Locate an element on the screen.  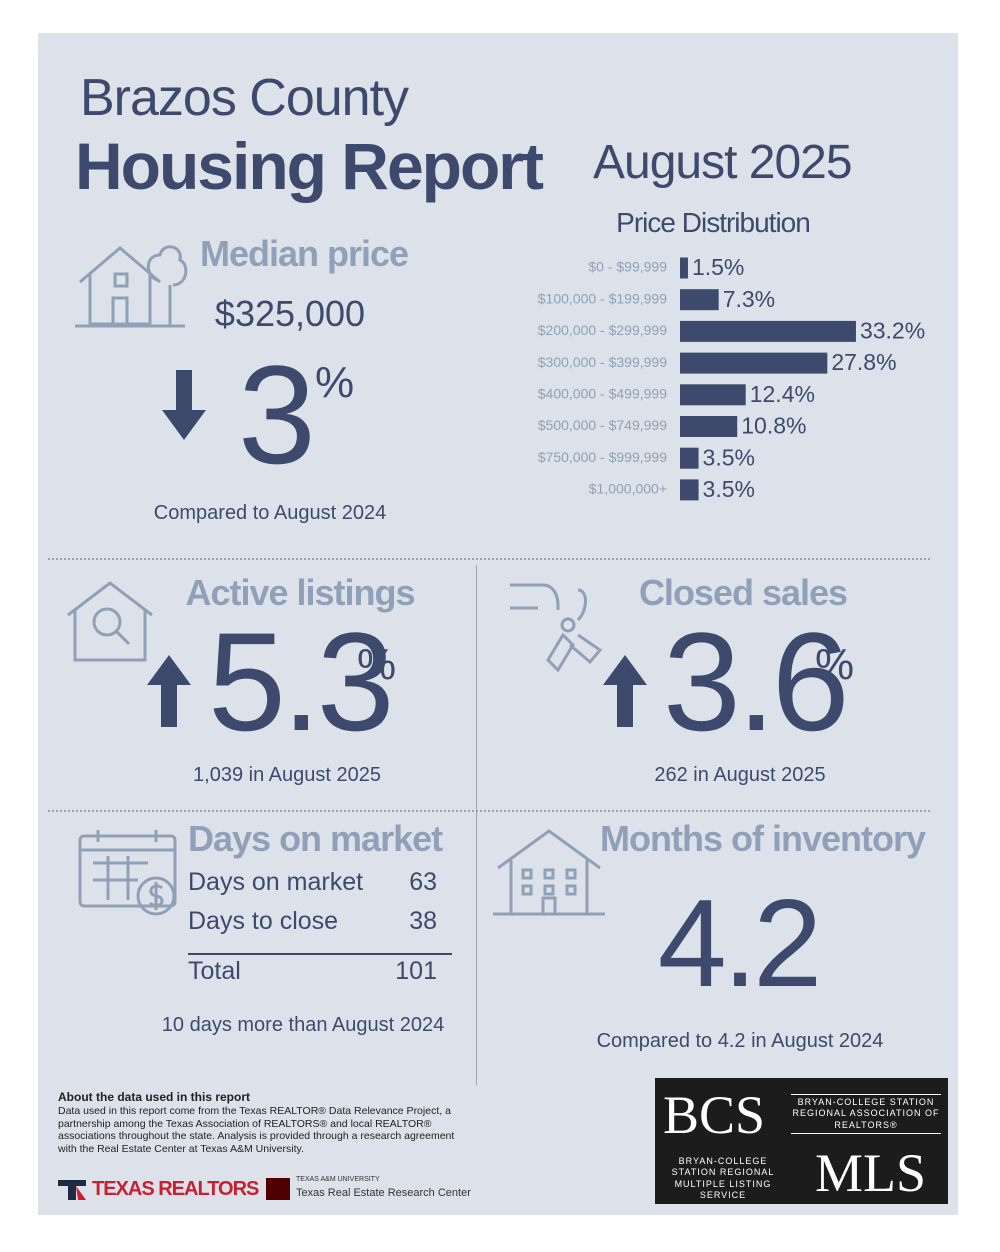
about-title: About the data used in this report is located at coordinates (154, 1097).